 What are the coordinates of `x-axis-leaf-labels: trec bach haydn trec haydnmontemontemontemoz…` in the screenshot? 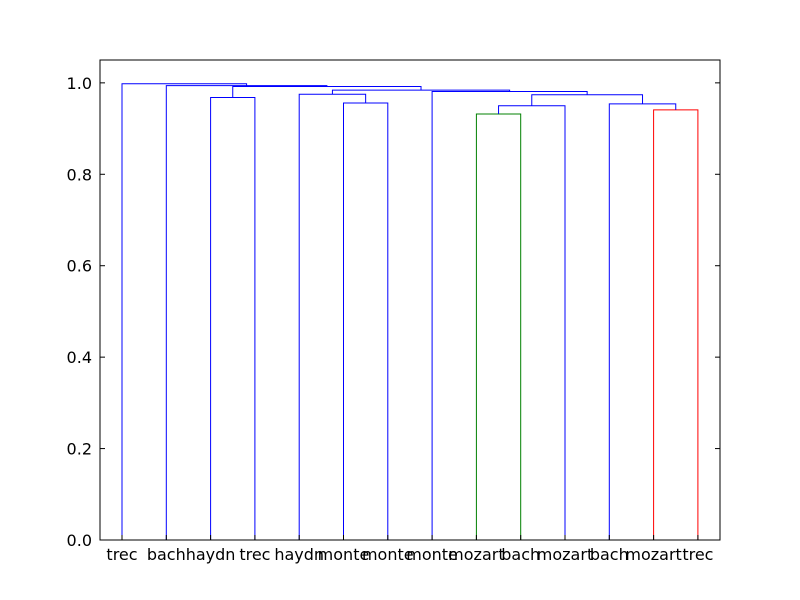 It's located at (409, 554).